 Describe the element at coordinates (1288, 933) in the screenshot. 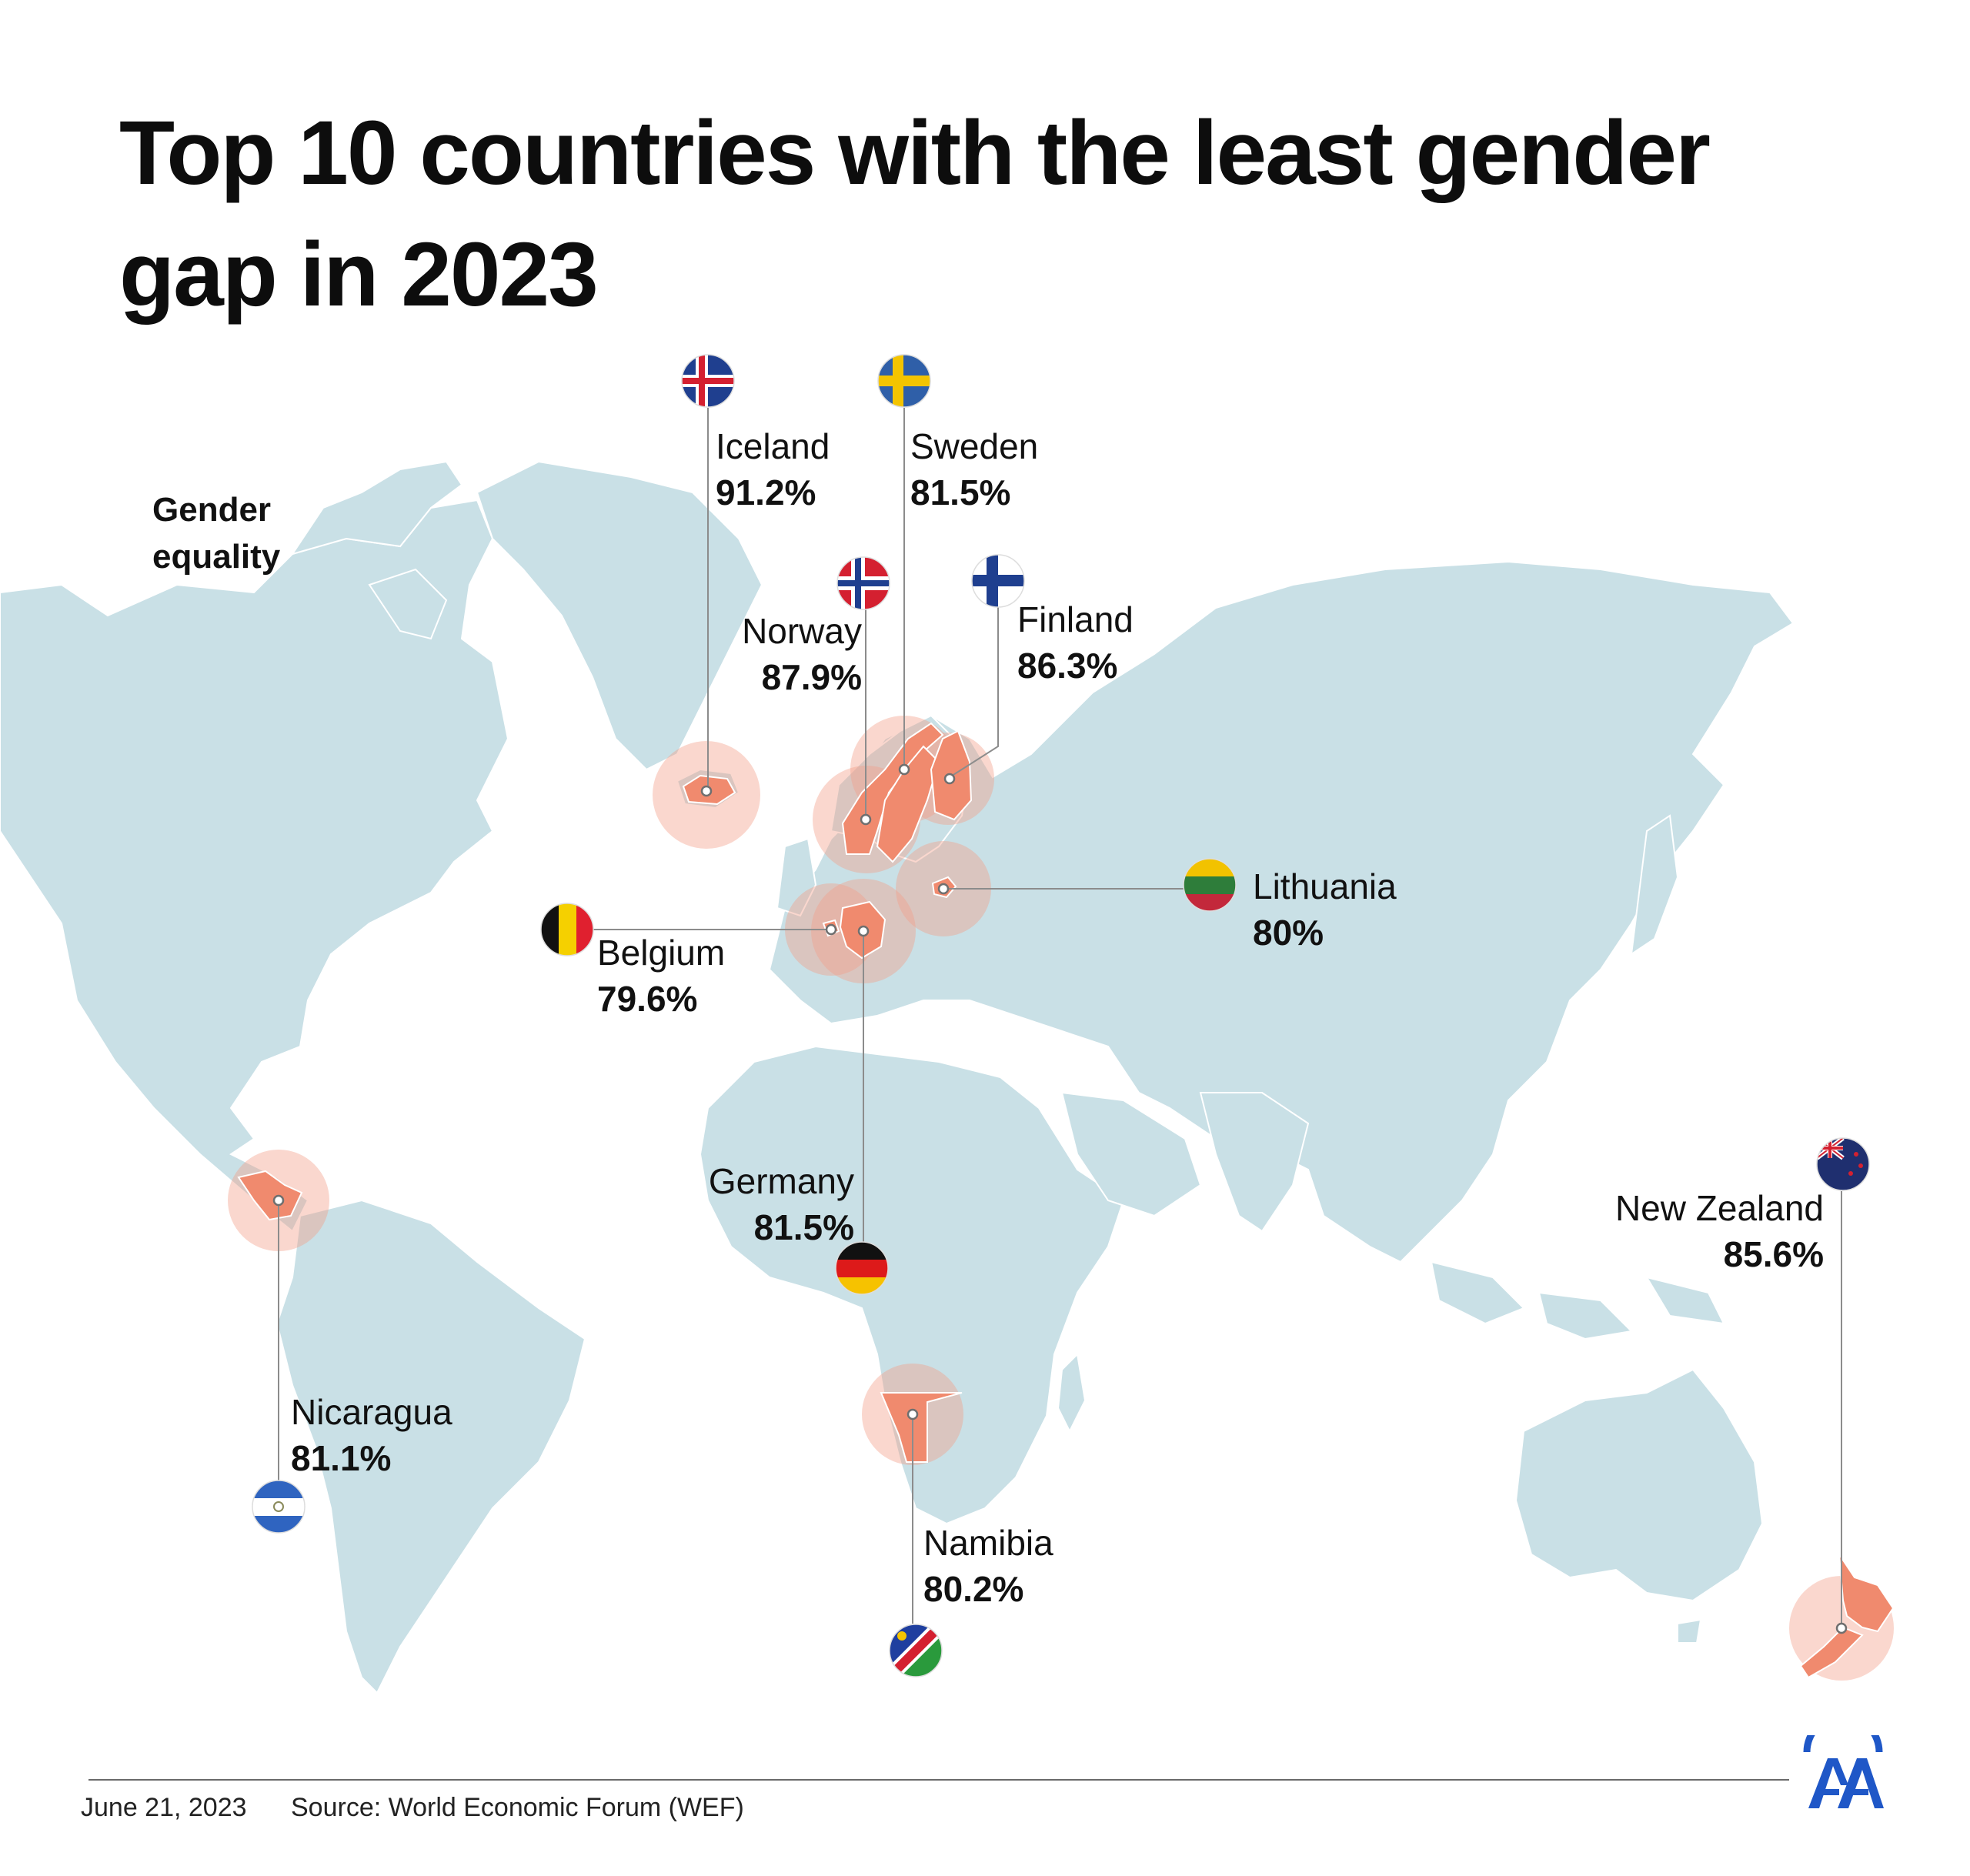

I see `country-value: 80%` at that location.